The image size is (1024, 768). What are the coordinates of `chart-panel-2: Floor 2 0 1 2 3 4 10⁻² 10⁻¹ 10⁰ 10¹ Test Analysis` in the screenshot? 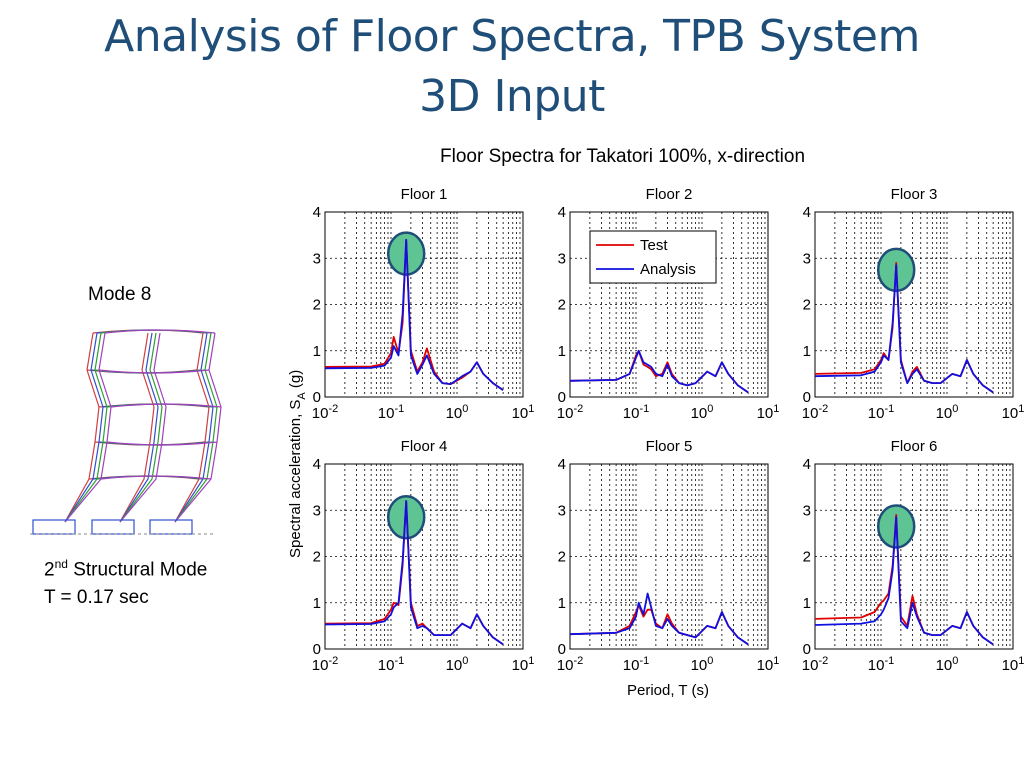 It's located at (668, 304).